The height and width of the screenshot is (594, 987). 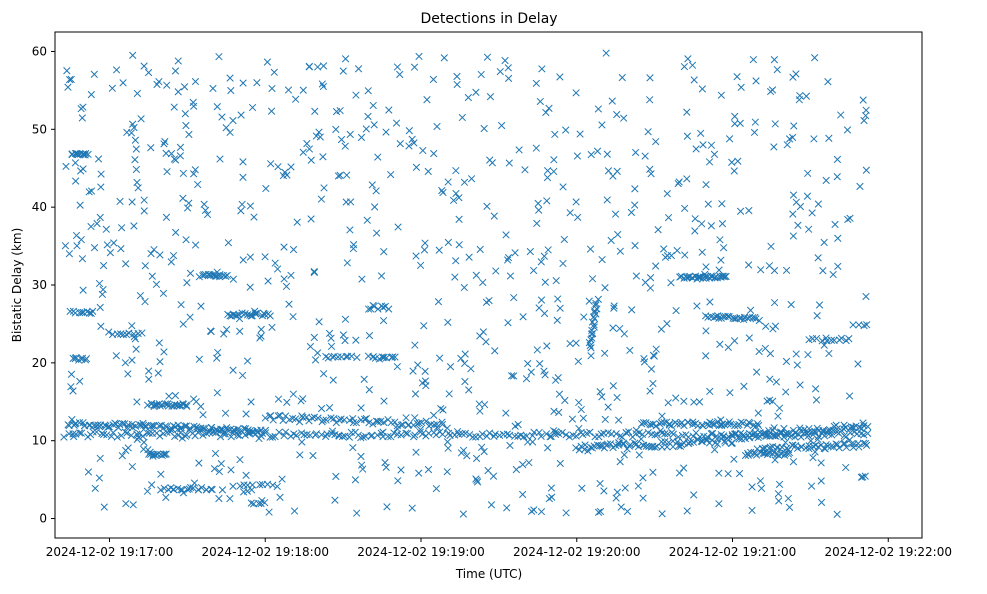 I want to click on x-tick-label: 2024-12-02 19:18:00, so click(x=265, y=552).